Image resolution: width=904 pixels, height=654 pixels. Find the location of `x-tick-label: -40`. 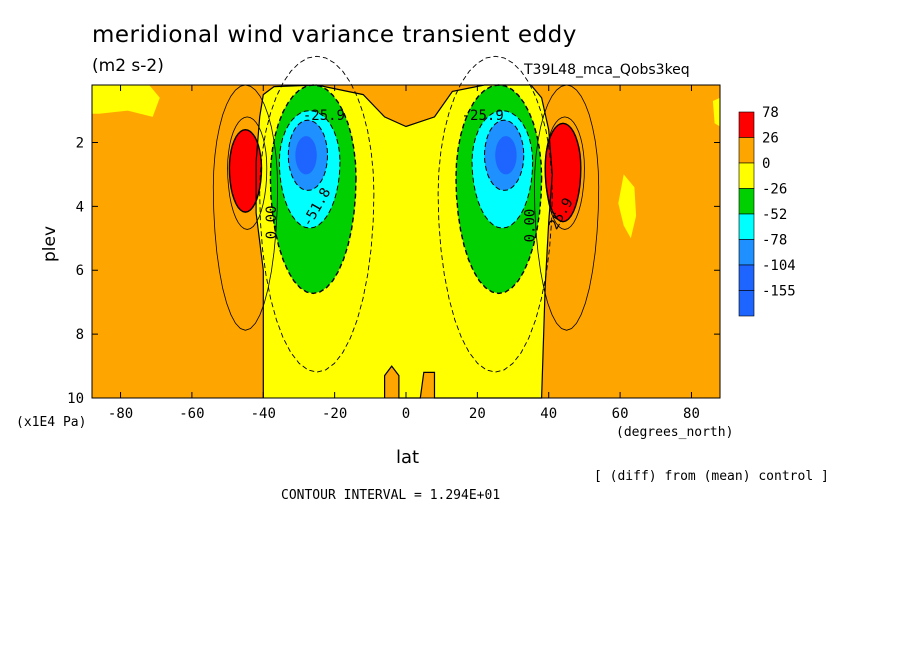

x-tick-label: -40 is located at coordinates (263, 414).